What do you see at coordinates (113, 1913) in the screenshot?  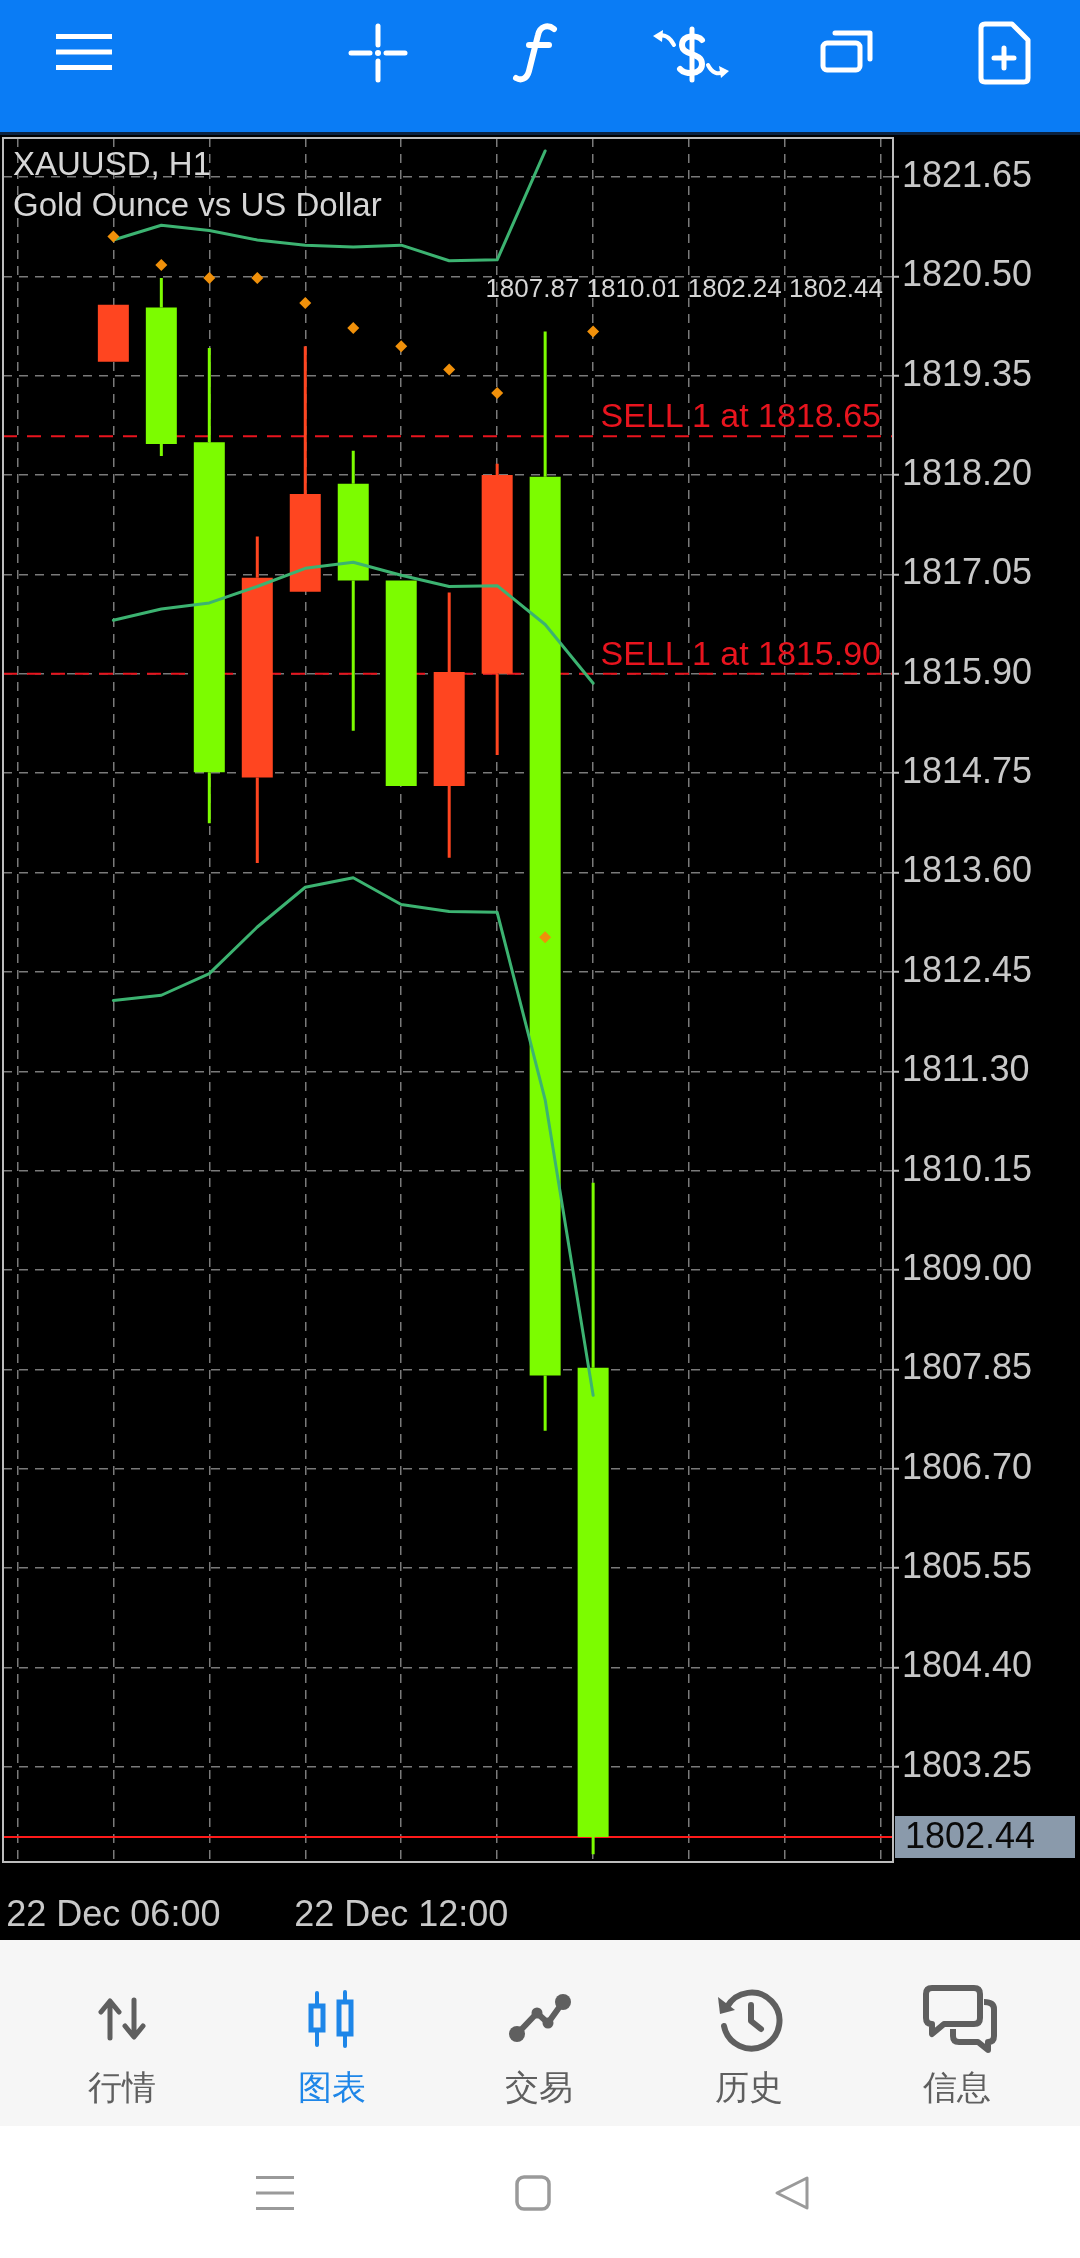 I see `x-tick-label: 22 Dec 06:00` at bounding box center [113, 1913].